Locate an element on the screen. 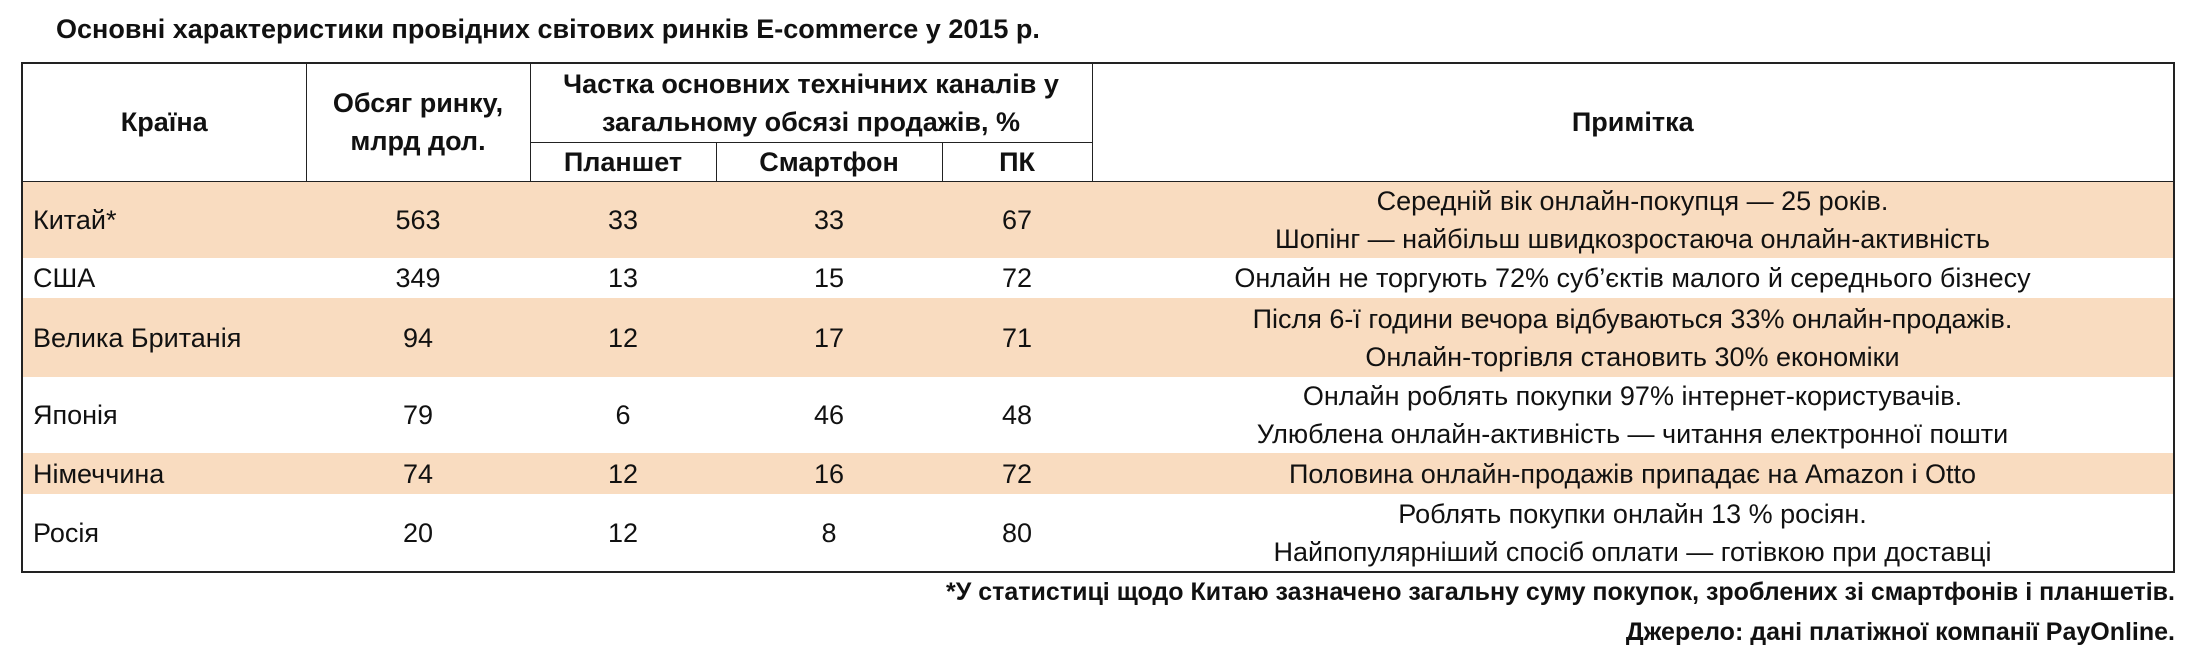  note-line: Онлайн-торгівля становить 30% економіки is located at coordinates (1632, 356).